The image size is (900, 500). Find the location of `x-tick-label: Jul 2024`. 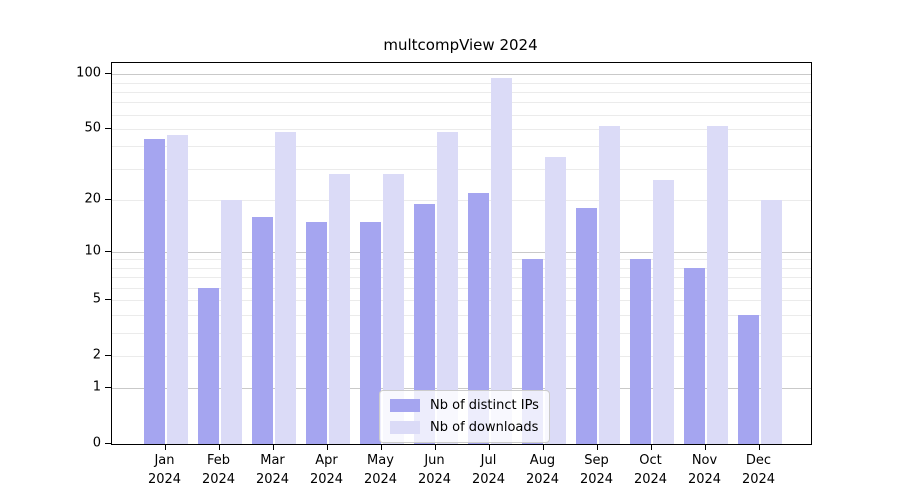

x-tick-label: Jul 2024 is located at coordinates (489, 471).